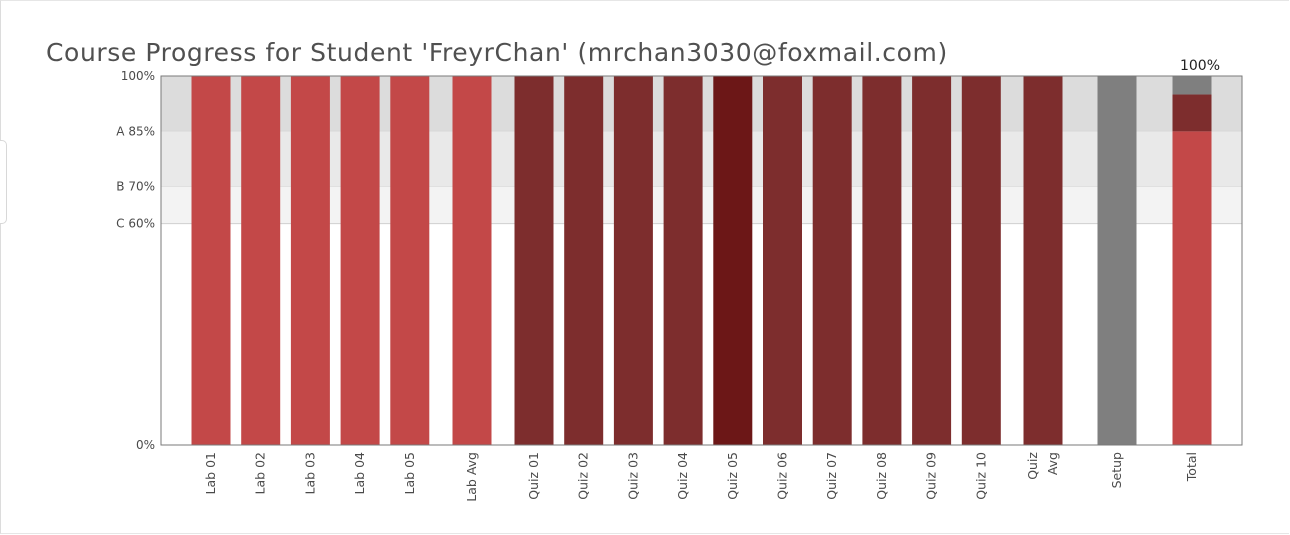 The width and height of the screenshot is (1290, 535). Describe the element at coordinates (1032, 466) in the screenshot. I see `category-label: Quiz` at that location.